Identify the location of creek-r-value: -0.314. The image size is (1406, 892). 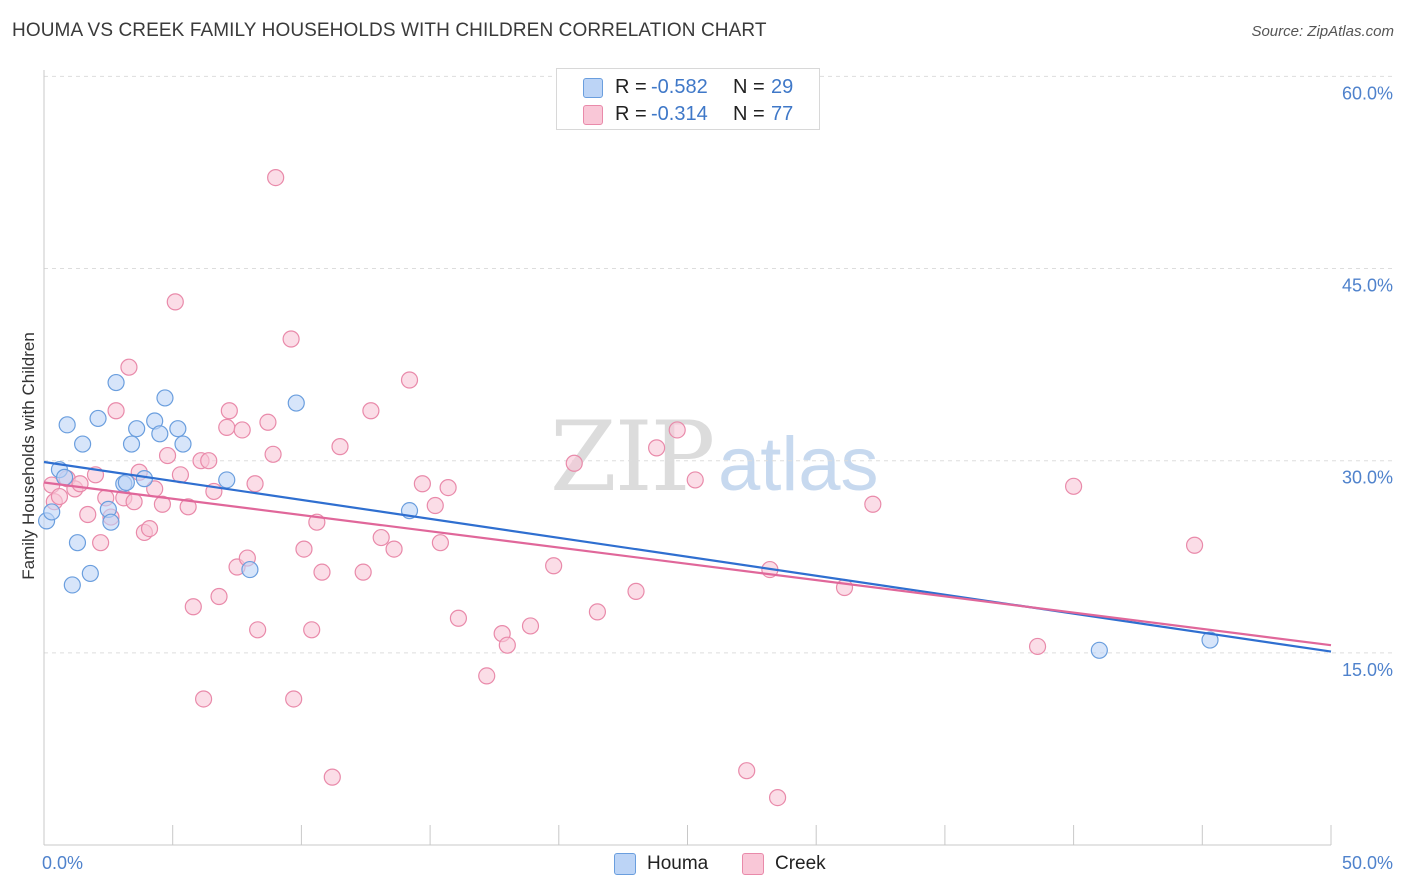
(679, 114).